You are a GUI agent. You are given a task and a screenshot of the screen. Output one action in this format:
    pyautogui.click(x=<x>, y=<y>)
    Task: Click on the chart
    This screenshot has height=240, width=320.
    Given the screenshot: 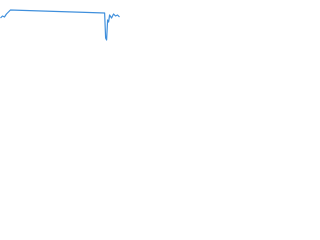 What is the action you would take?
    pyautogui.click(x=60, y=25)
    